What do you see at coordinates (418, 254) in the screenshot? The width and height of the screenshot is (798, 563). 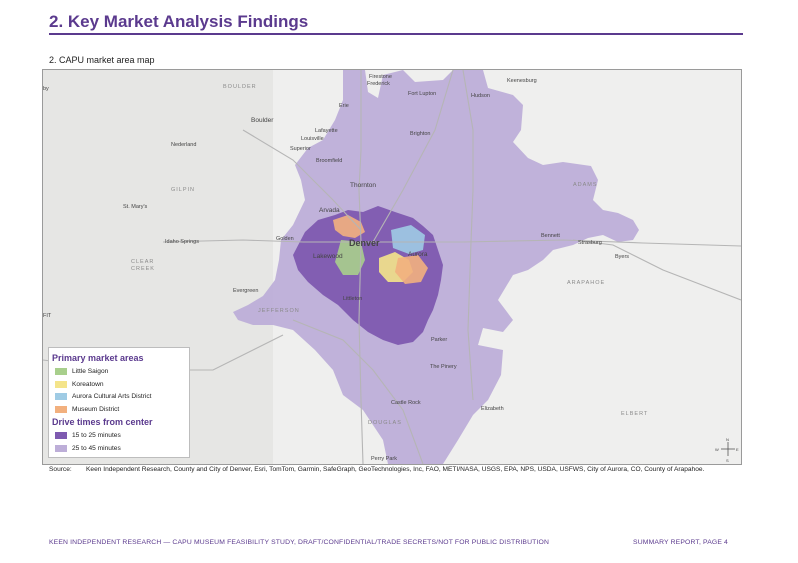 I see `label-aurora: Aurora` at bounding box center [418, 254].